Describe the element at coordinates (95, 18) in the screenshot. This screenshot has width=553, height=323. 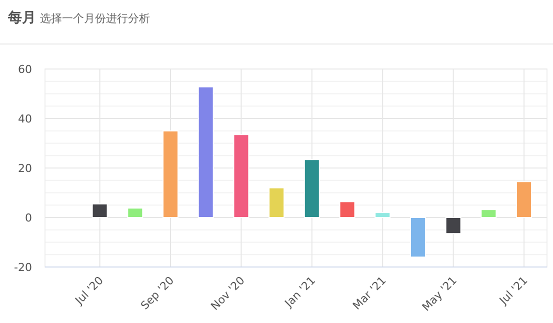
I see `chart-subtitle: 选择一个月份进行分析` at that location.